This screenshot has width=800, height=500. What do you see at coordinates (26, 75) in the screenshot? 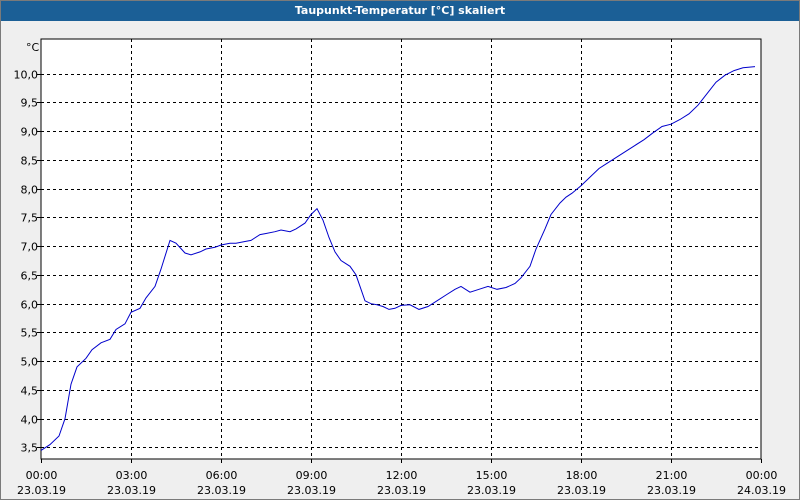
I see `y-tick-label: 10,0` at bounding box center [26, 75].